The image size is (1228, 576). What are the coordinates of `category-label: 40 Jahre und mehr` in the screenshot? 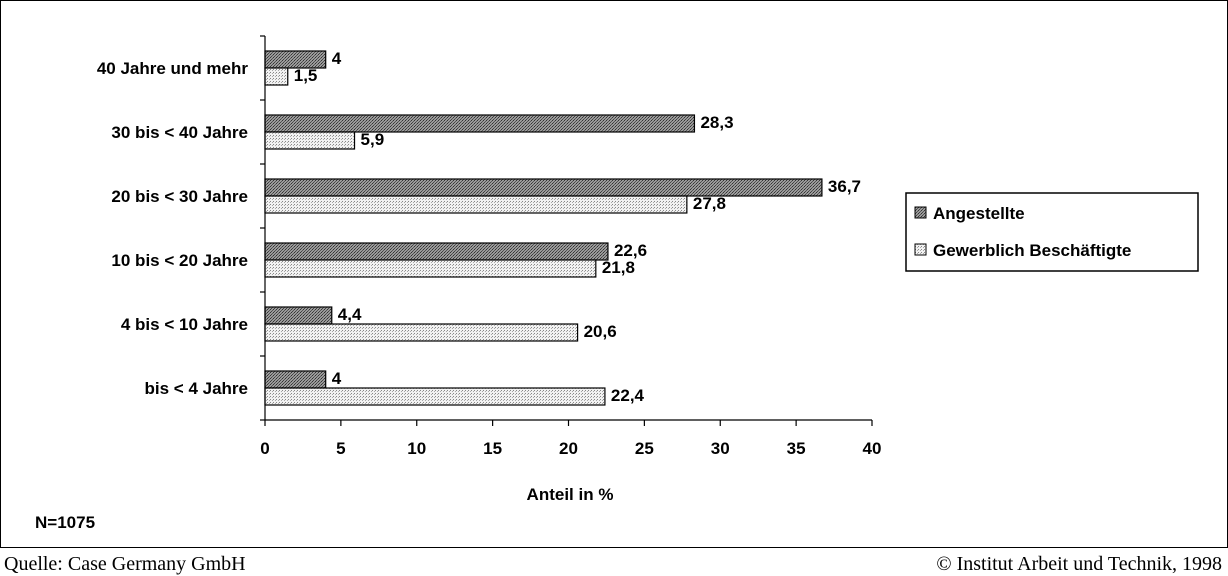 It's located at (173, 68).